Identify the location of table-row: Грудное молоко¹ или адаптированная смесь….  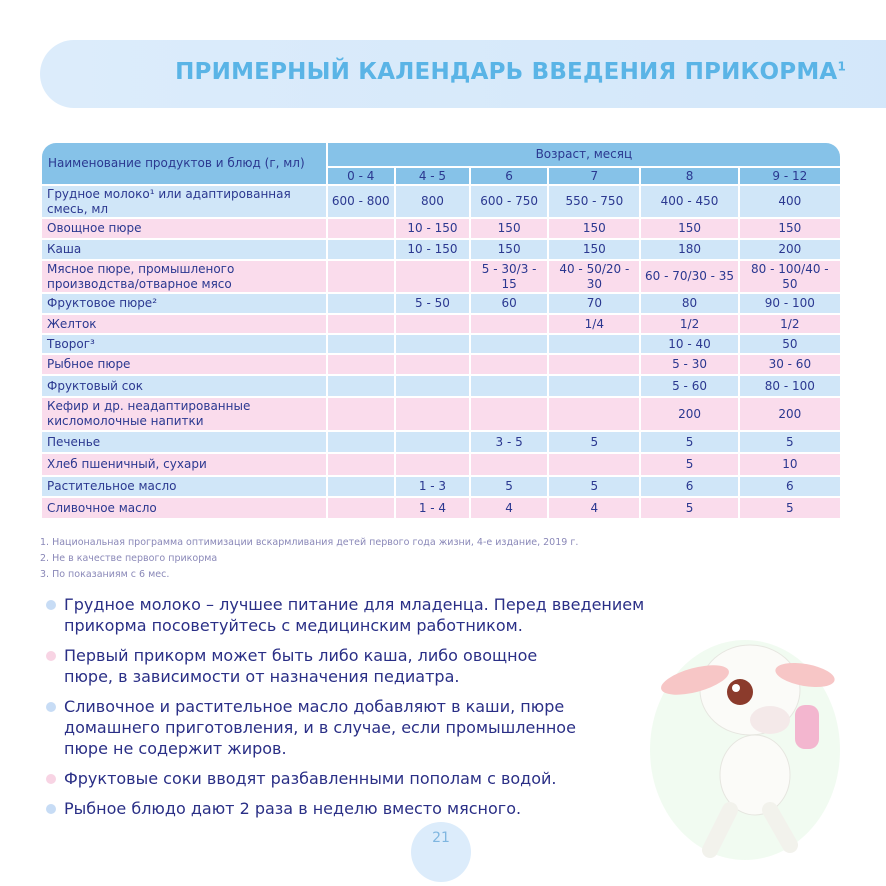
(441, 201).